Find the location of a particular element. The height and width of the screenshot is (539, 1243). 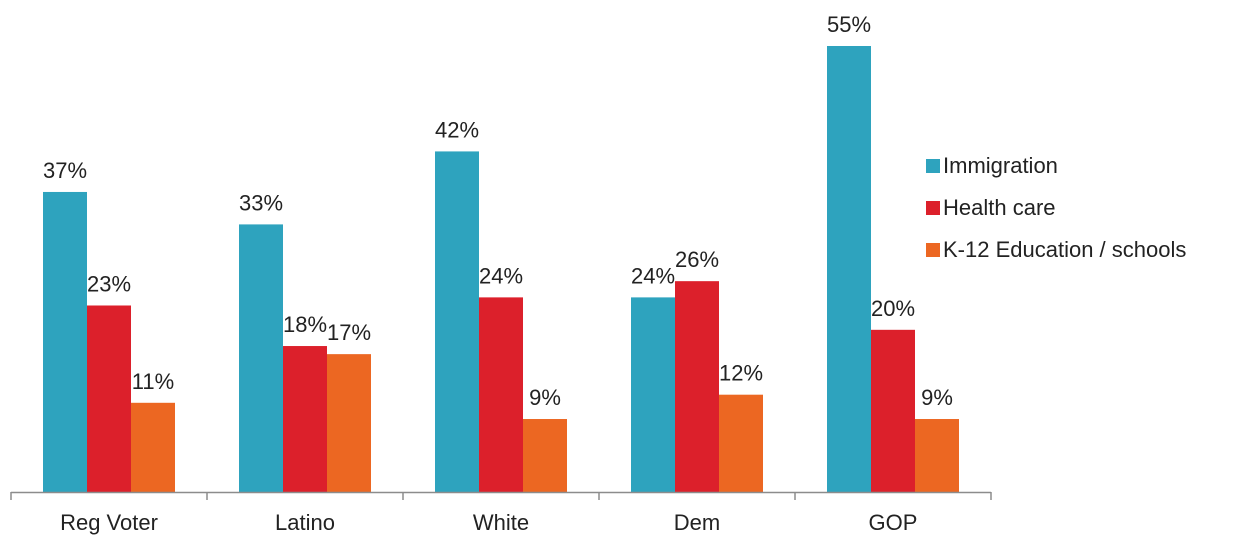

data-label-dem-health-care: 26% is located at coordinates (697, 259).